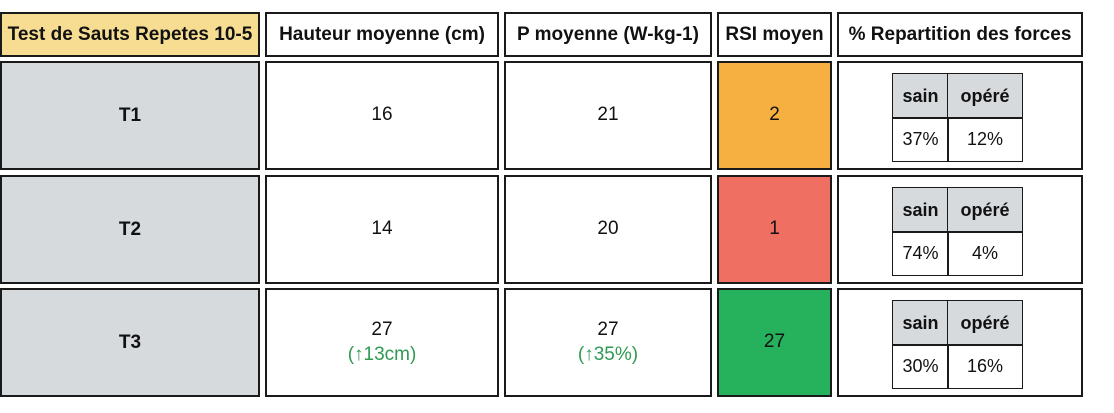 This screenshot has width=1114, height=413. What do you see at coordinates (774, 34) in the screenshot?
I see `header-rsi: RSI moyen` at bounding box center [774, 34].